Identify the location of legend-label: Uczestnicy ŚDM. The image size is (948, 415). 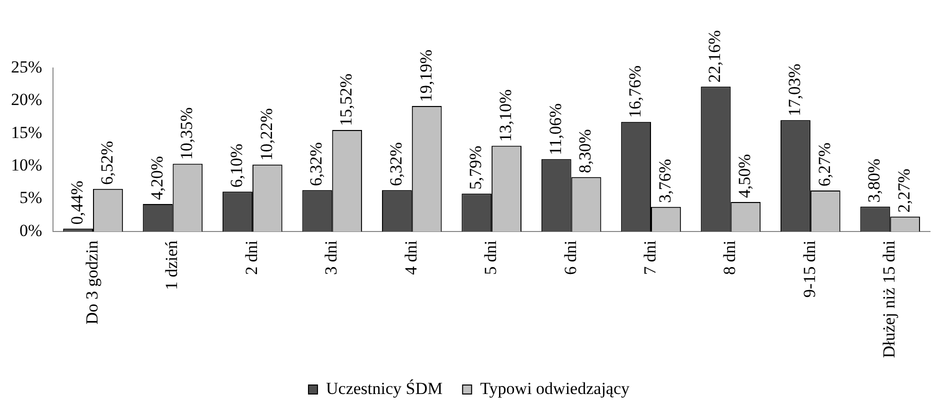
(384, 388).